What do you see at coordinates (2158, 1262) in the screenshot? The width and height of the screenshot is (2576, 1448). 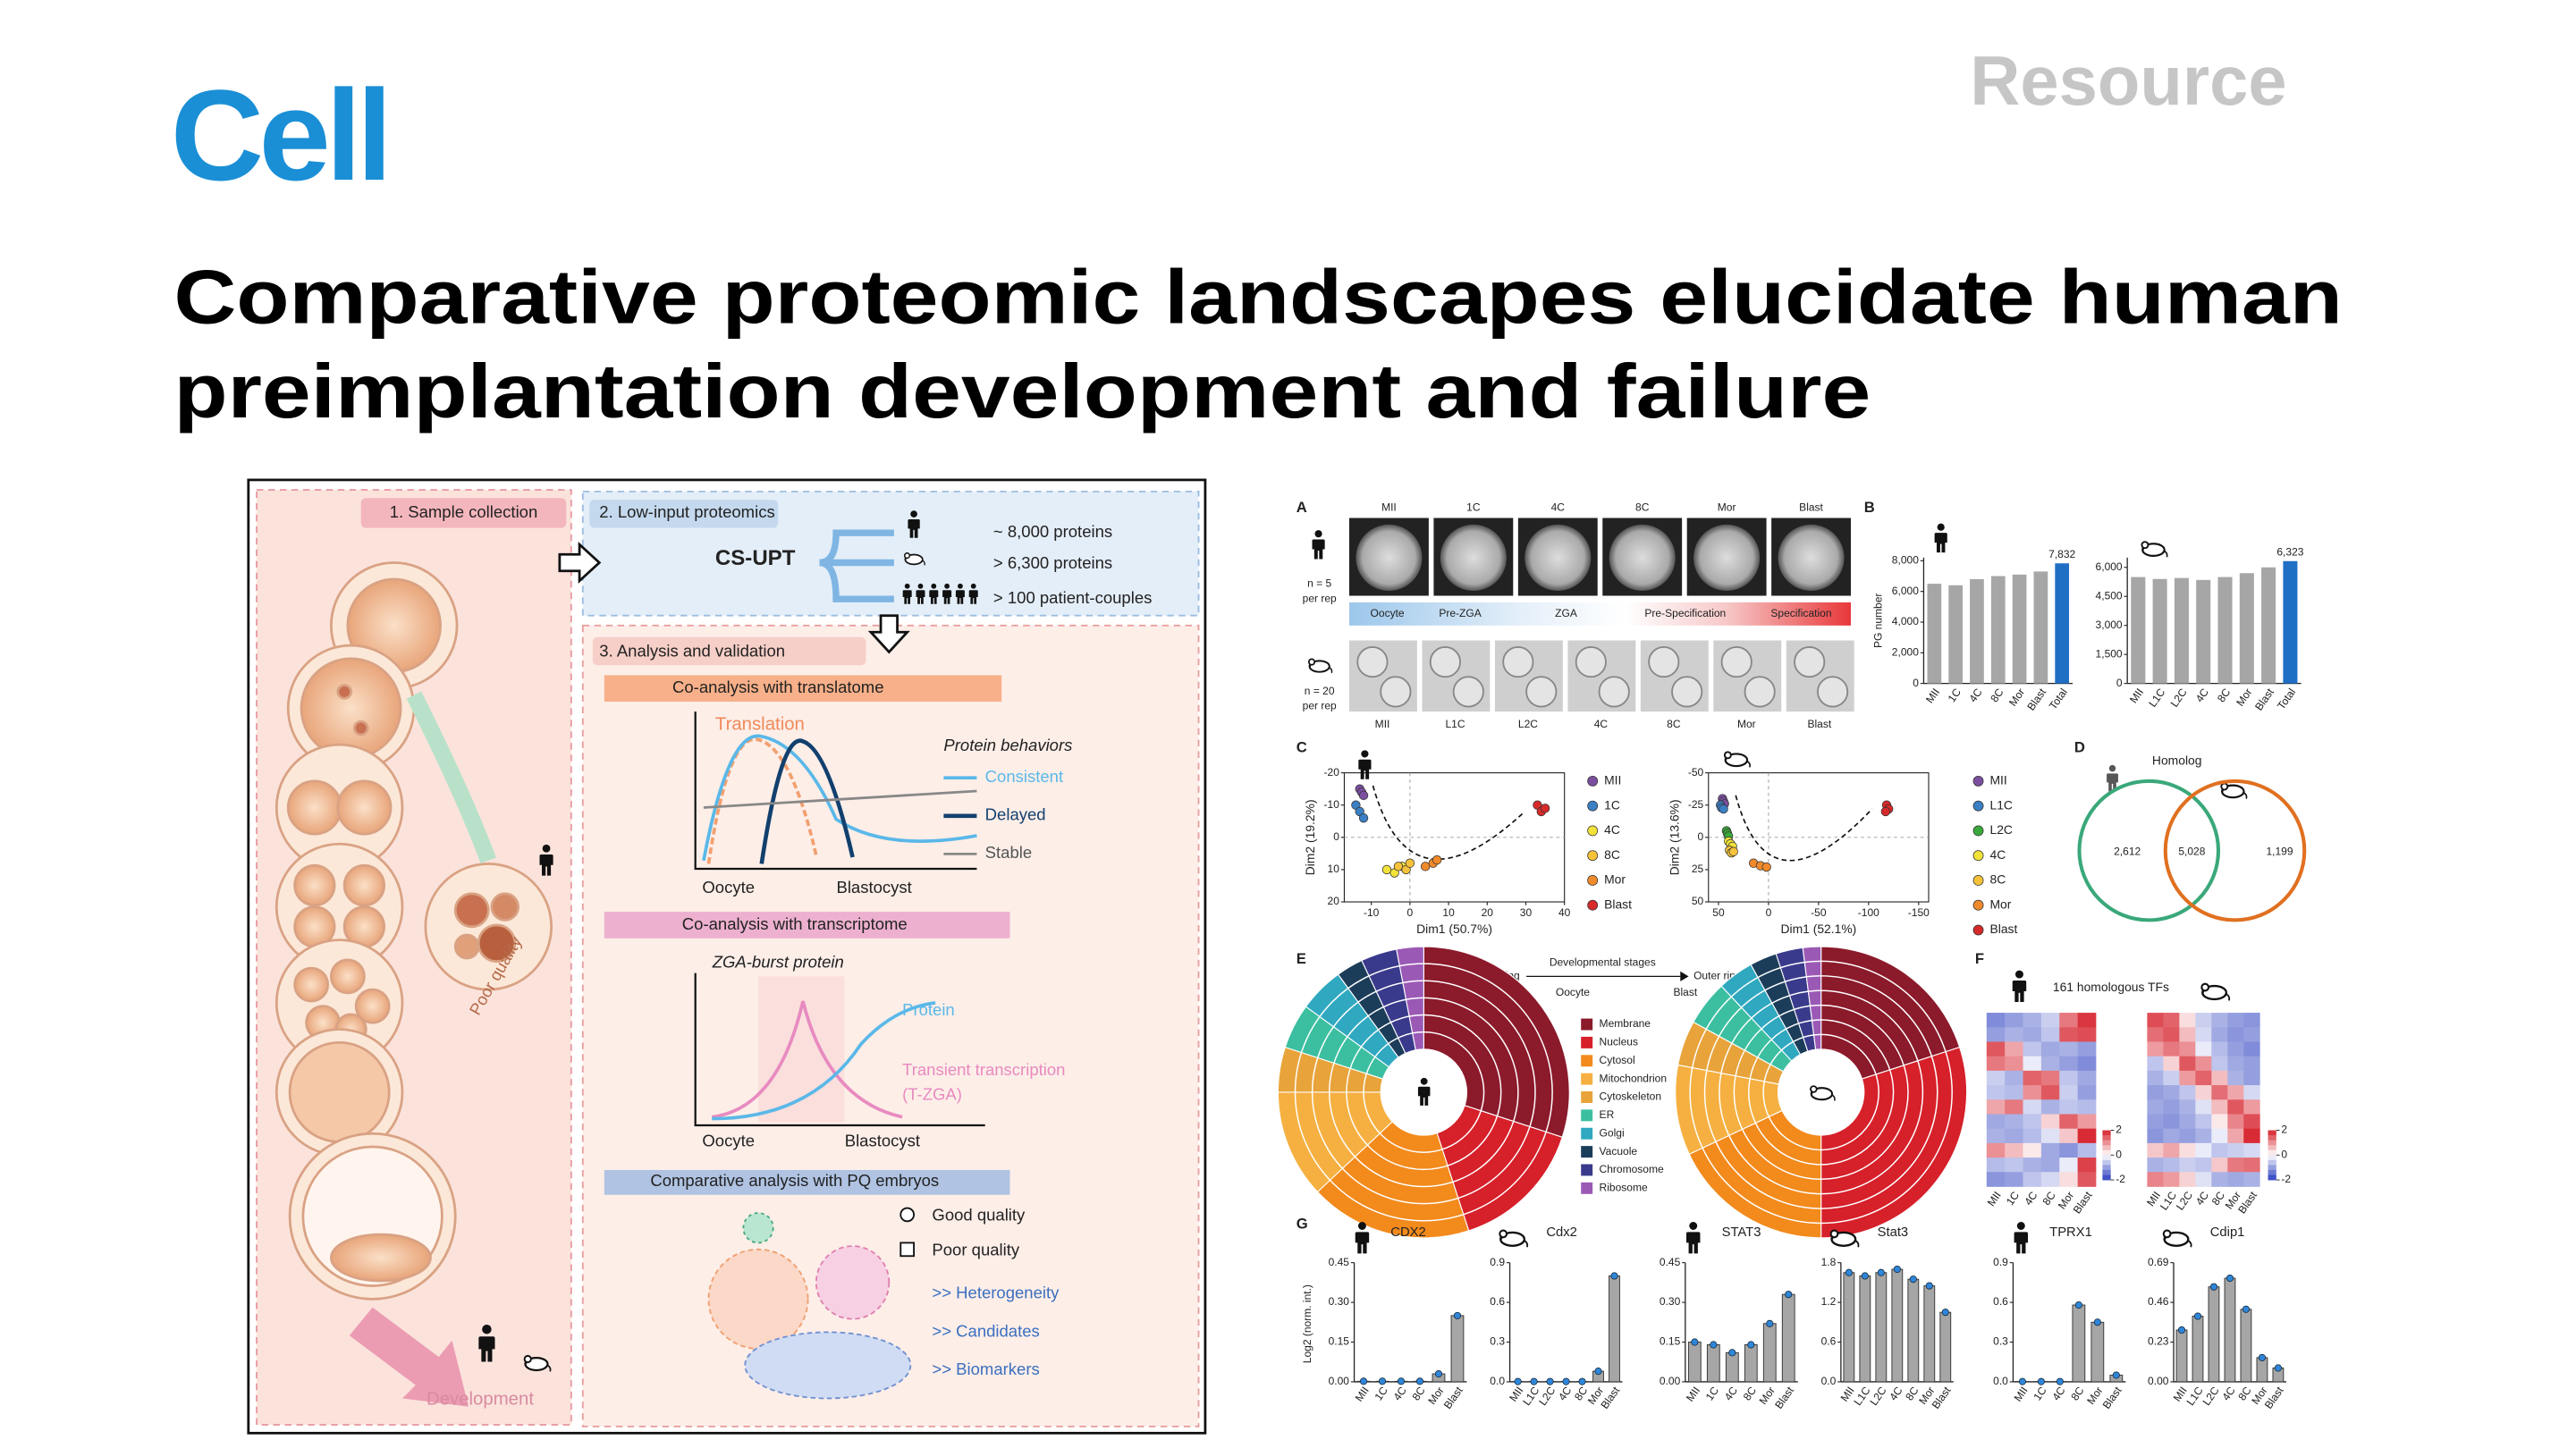 I see `y-tick-label: 0.69` at bounding box center [2158, 1262].